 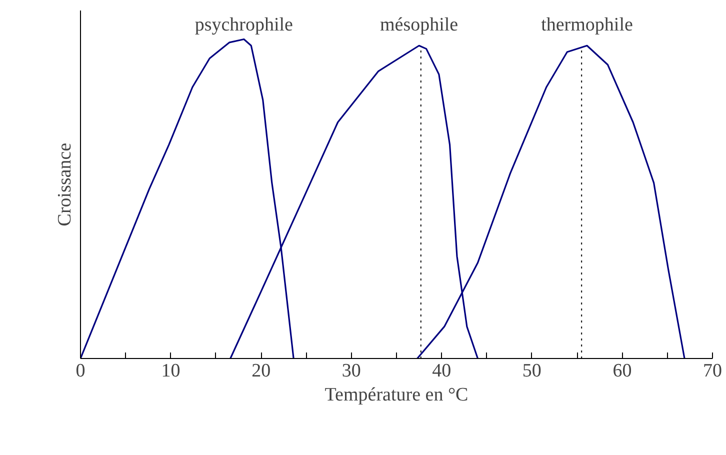 What do you see at coordinates (532, 371) in the screenshot?
I see `x-tick-label: 50` at bounding box center [532, 371].